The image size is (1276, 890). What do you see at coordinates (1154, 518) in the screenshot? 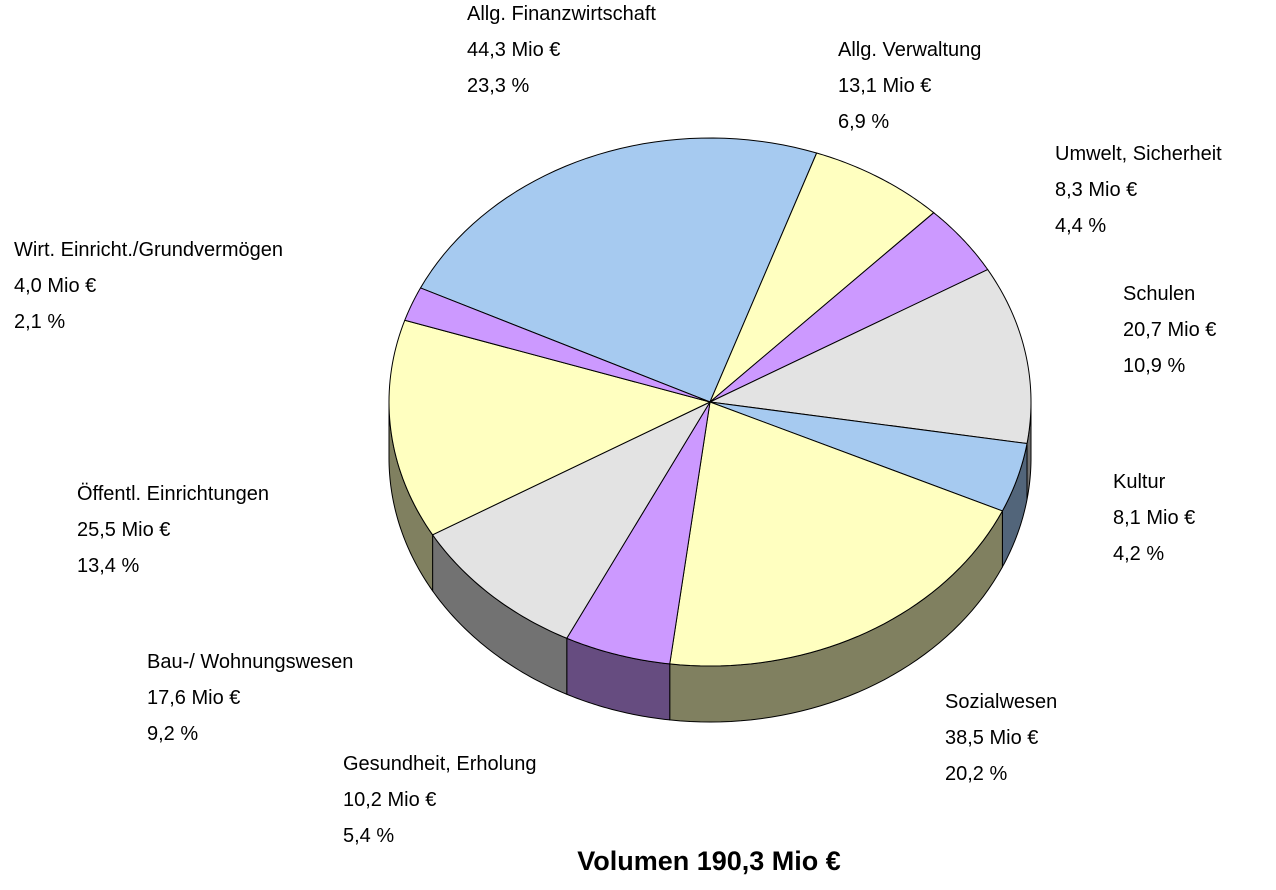
I see `value-label: 8,1 Mio €` at bounding box center [1154, 518].